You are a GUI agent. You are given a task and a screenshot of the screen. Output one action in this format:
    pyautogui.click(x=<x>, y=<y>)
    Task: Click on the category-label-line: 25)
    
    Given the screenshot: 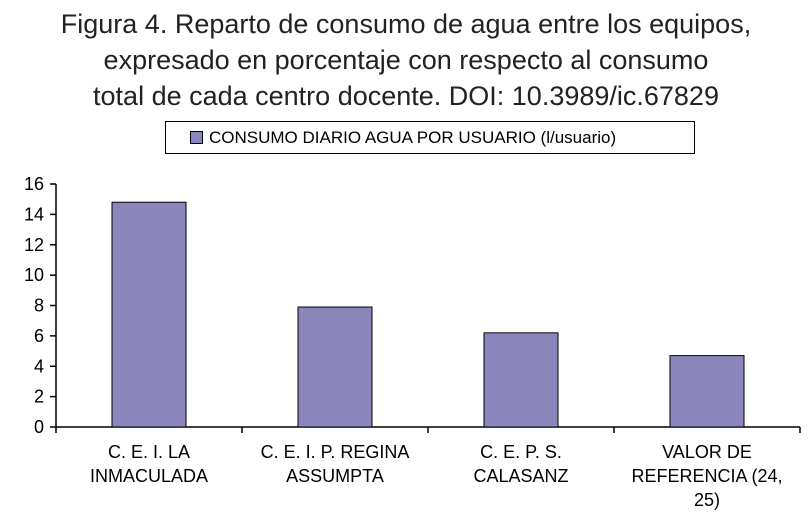 What is the action you would take?
    pyautogui.click(x=707, y=500)
    